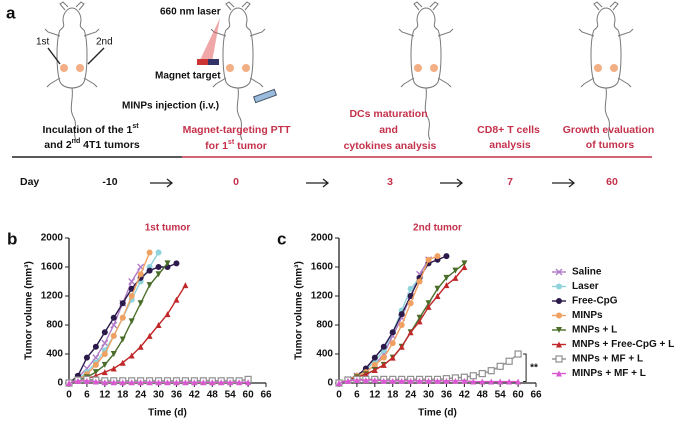 The height and width of the screenshot is (436, 677). What do you see at coordinates (587, 315) in the screenshot?
I see `legend-label: MINPs` at bounding box center [587, 315].